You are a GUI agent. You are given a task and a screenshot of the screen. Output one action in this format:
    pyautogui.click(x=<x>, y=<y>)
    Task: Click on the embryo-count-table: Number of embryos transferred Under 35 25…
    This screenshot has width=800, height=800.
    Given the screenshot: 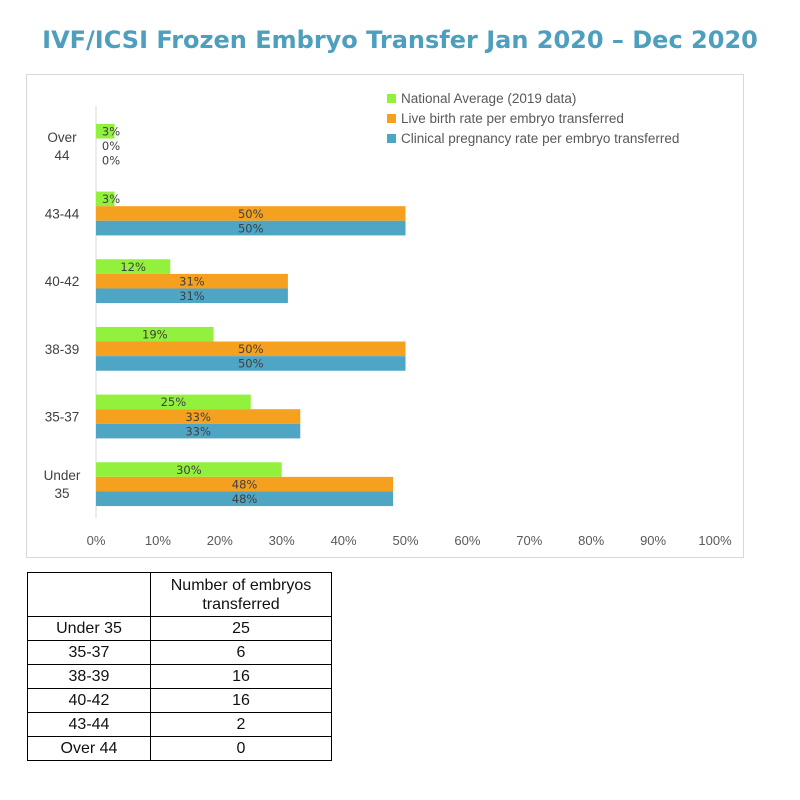 What is the action you would take?
    pyautogui.click(x=179, y=666)
    